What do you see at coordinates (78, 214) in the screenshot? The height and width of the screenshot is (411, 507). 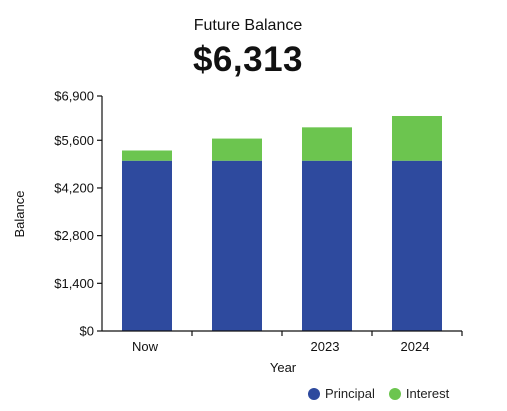 I see `y-axis: $0 $1,400 $2,800 $4,200 $5,600 $6,900` at bounding box center [78, 214].